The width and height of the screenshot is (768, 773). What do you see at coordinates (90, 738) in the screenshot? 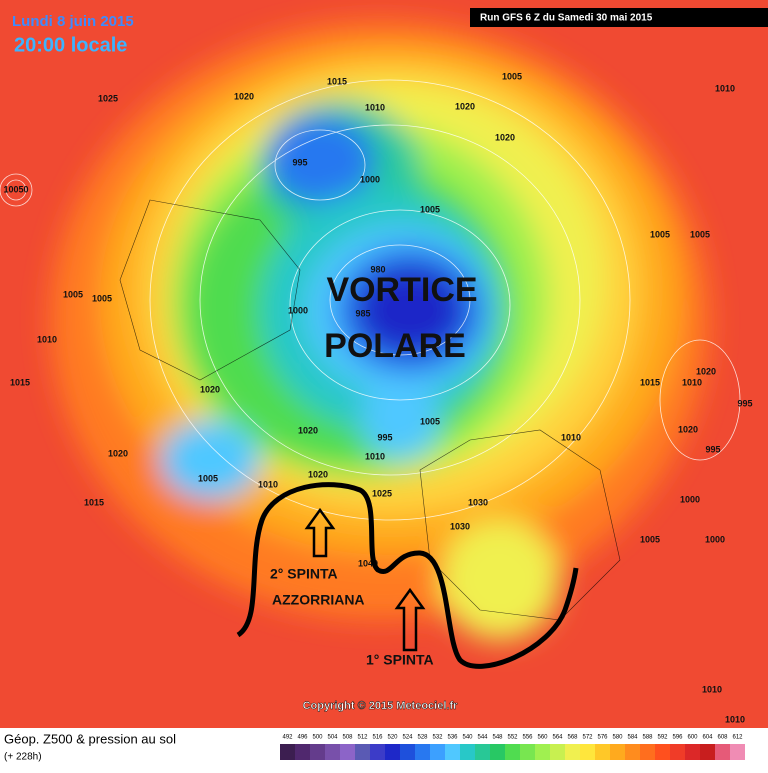
I see `legend-title: Géop. Z500 & pression au sol` at bounding box center [90, 738].